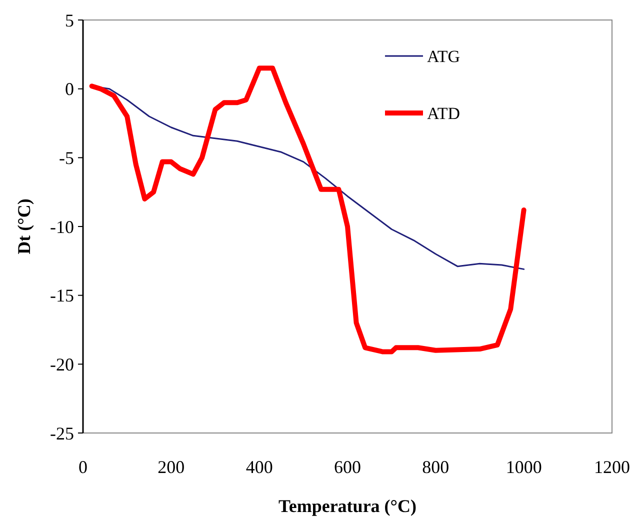 Image resolution: width=643 pixels, height=524 pixels. What do you see at coordinates (436, 467) in the screenshot?
I see `x-tick-label: 800` at bounding box center [436, 467].